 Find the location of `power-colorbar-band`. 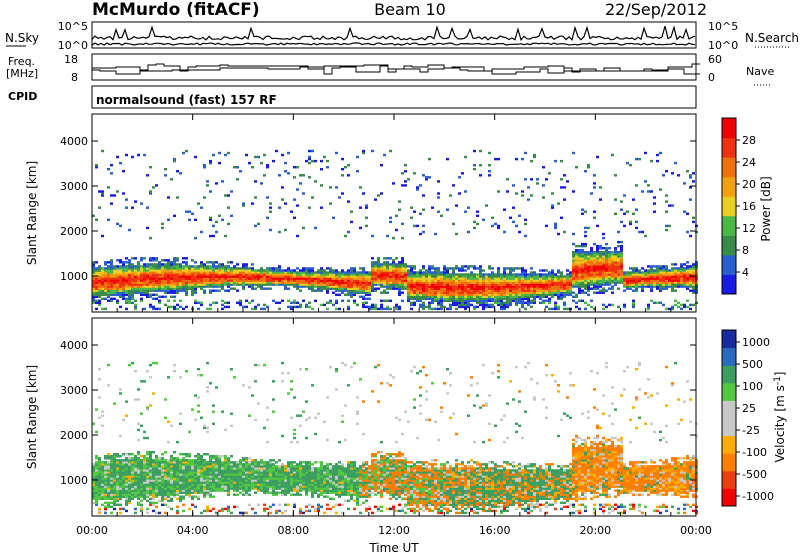

power-colorbar-band is located at coordinates (729, 226).